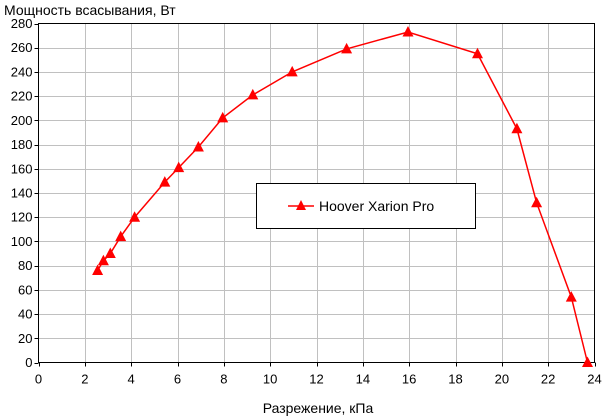  I want to click on x-tick-label: 4, so click(131, 379).